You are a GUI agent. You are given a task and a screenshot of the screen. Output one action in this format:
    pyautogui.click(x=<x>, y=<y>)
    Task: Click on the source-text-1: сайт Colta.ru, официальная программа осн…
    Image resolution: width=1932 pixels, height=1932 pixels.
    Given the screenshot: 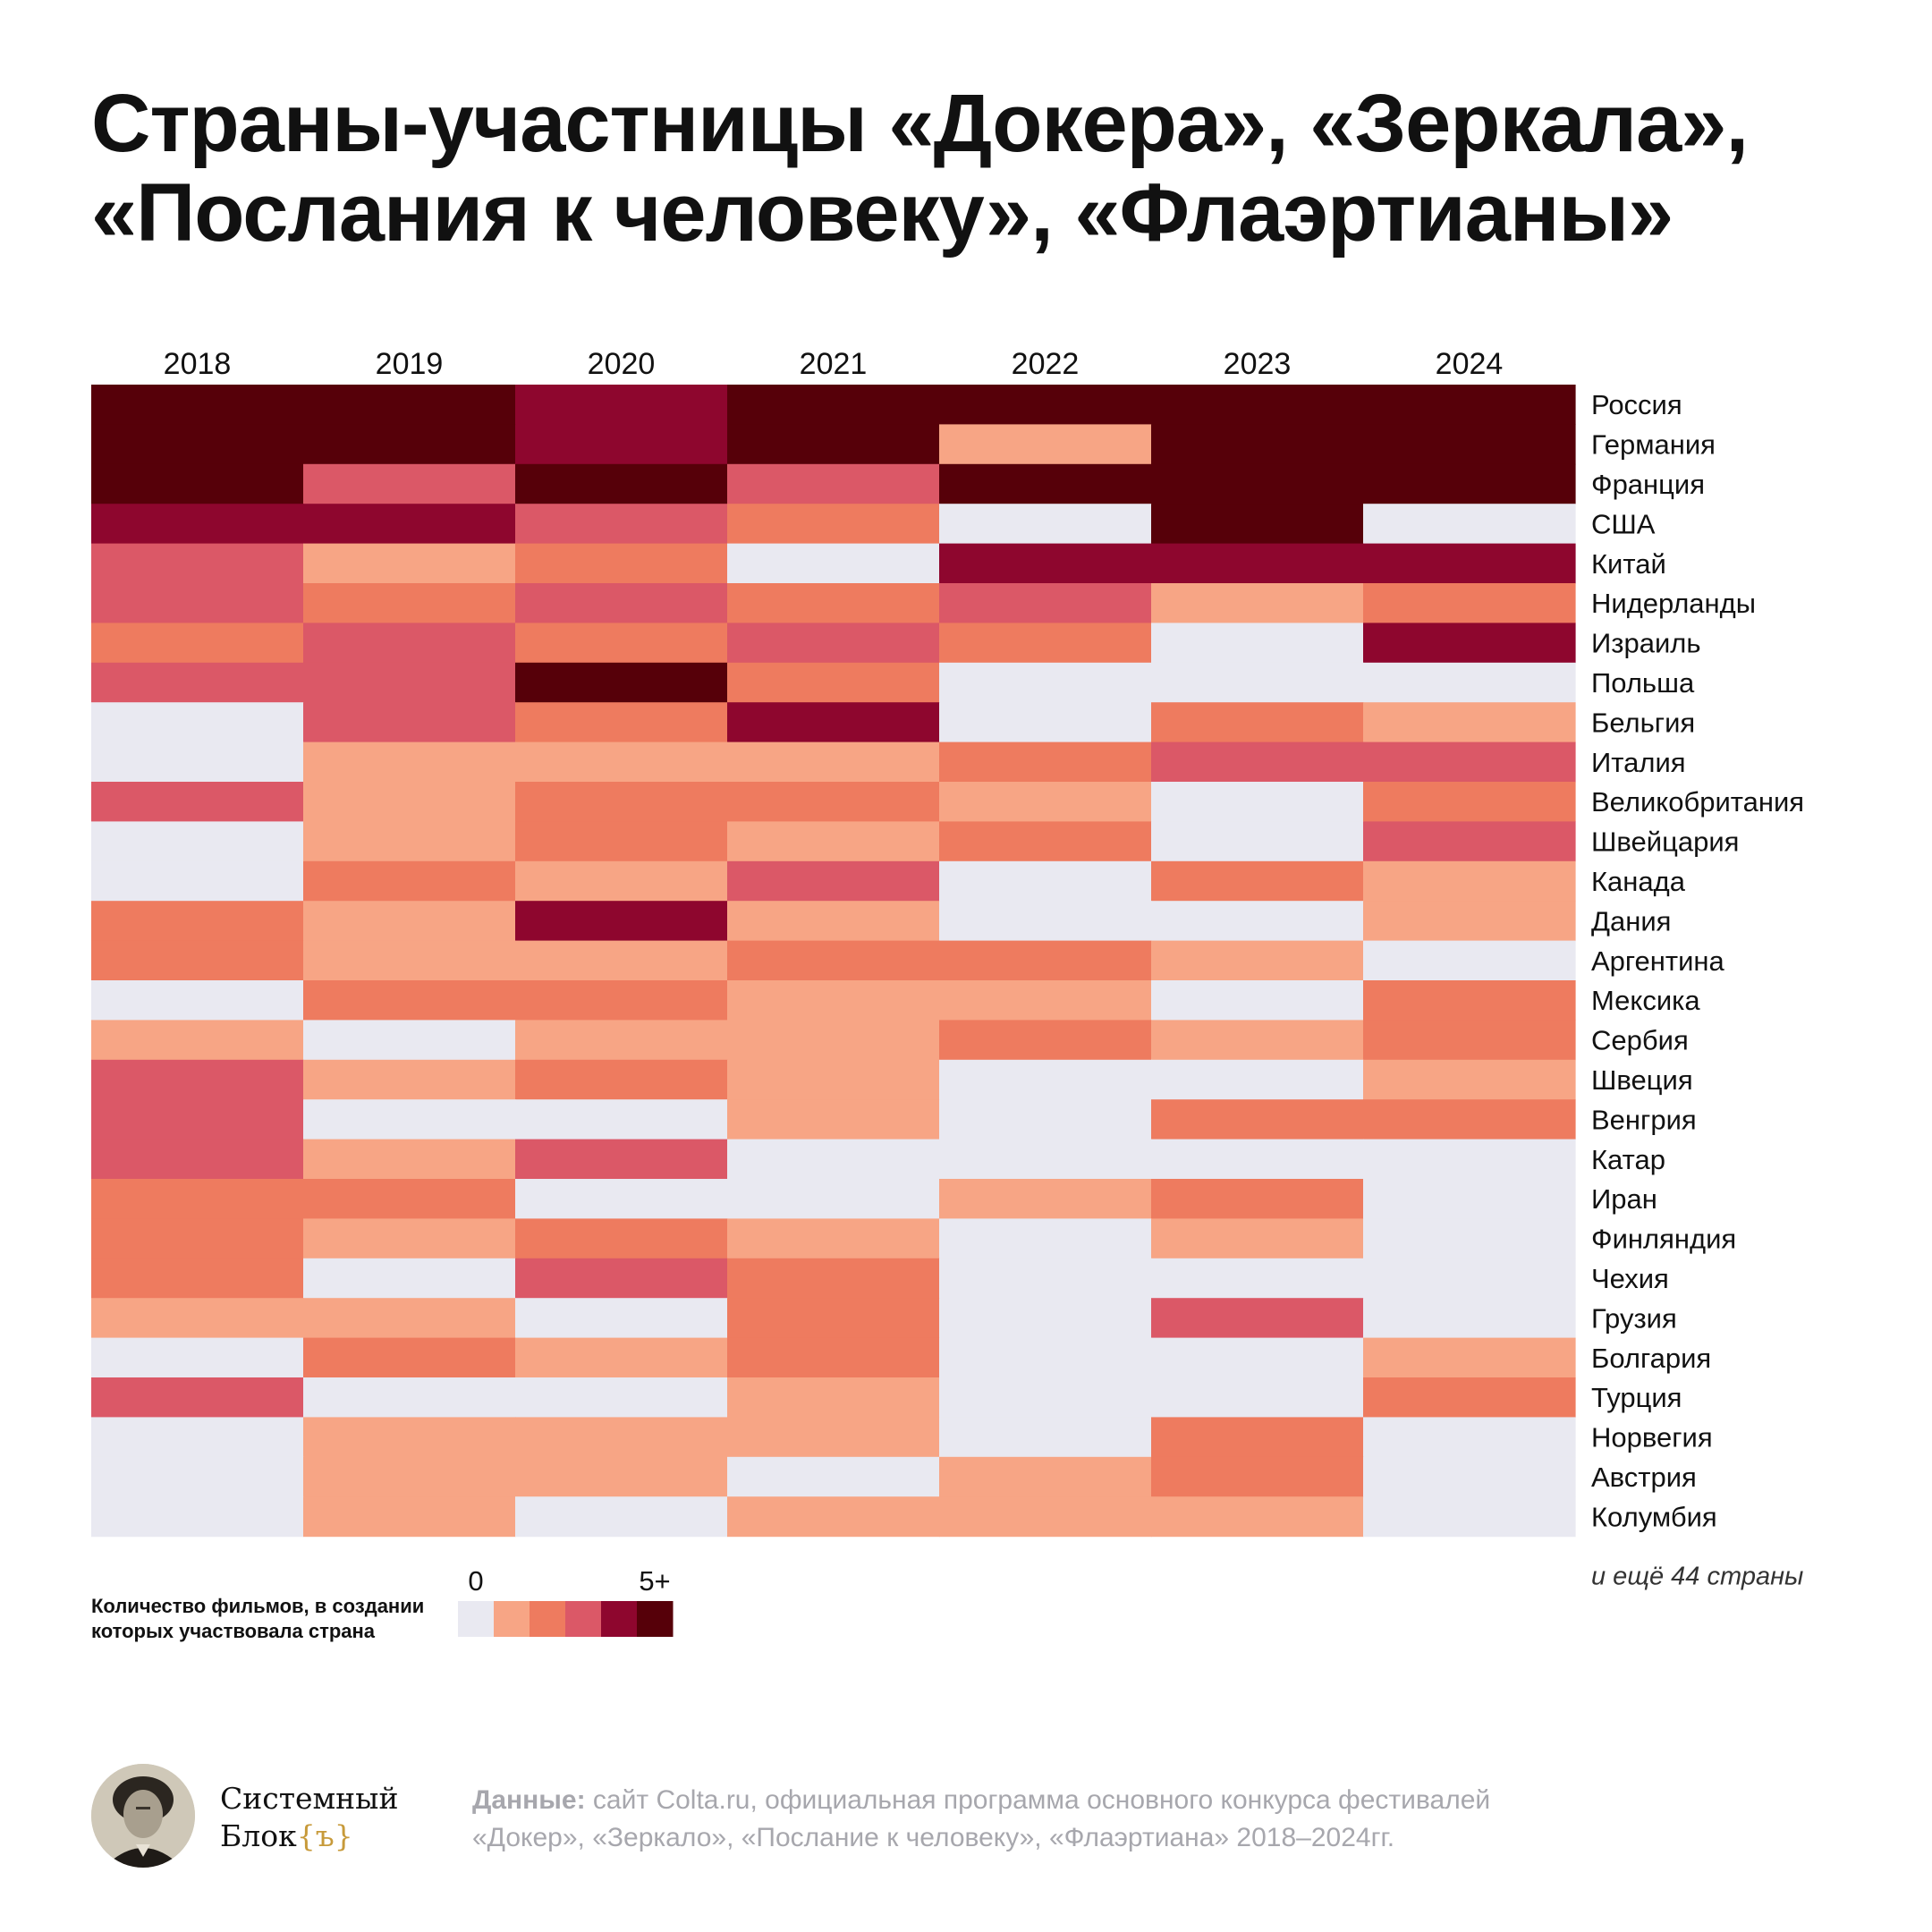 What is the action you would take?
    pyautogui.click(x=1038, y=1800)
    